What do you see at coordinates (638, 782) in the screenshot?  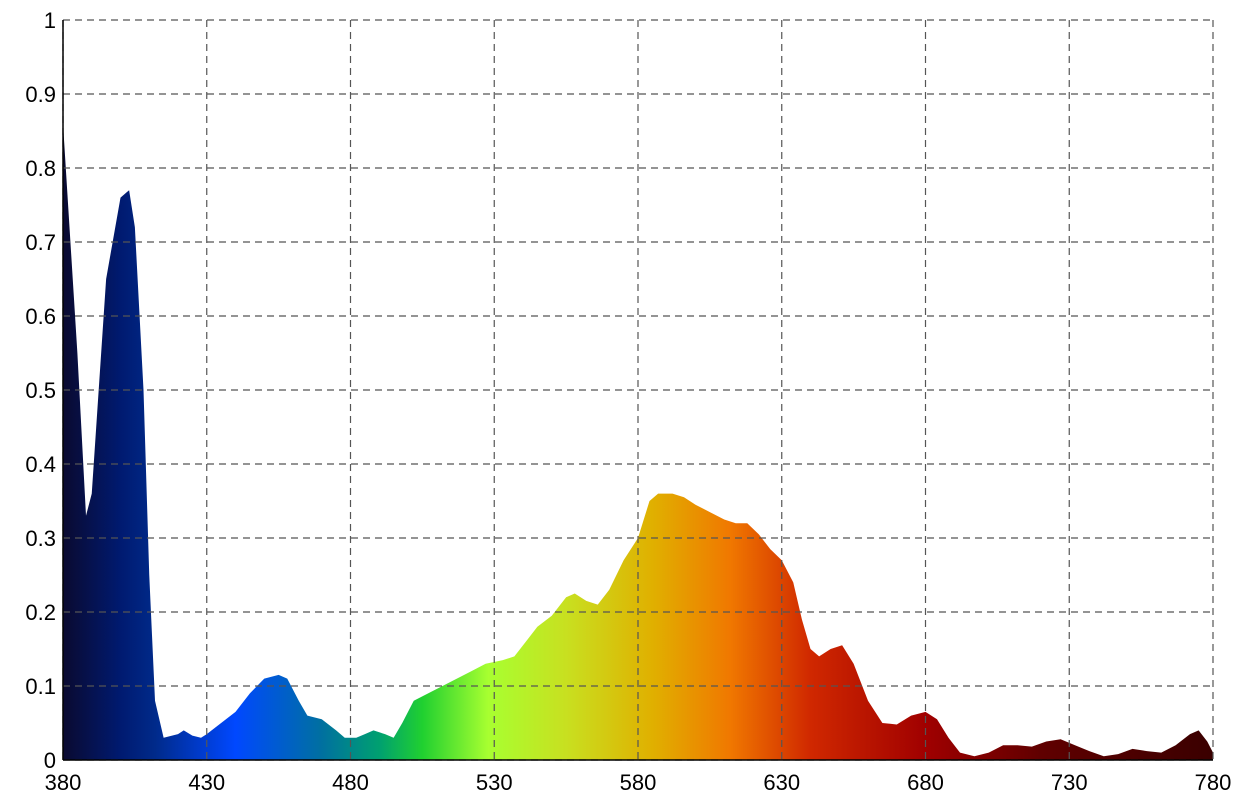 I see `x-tick-label: 580` at bounding box center [638, 782].